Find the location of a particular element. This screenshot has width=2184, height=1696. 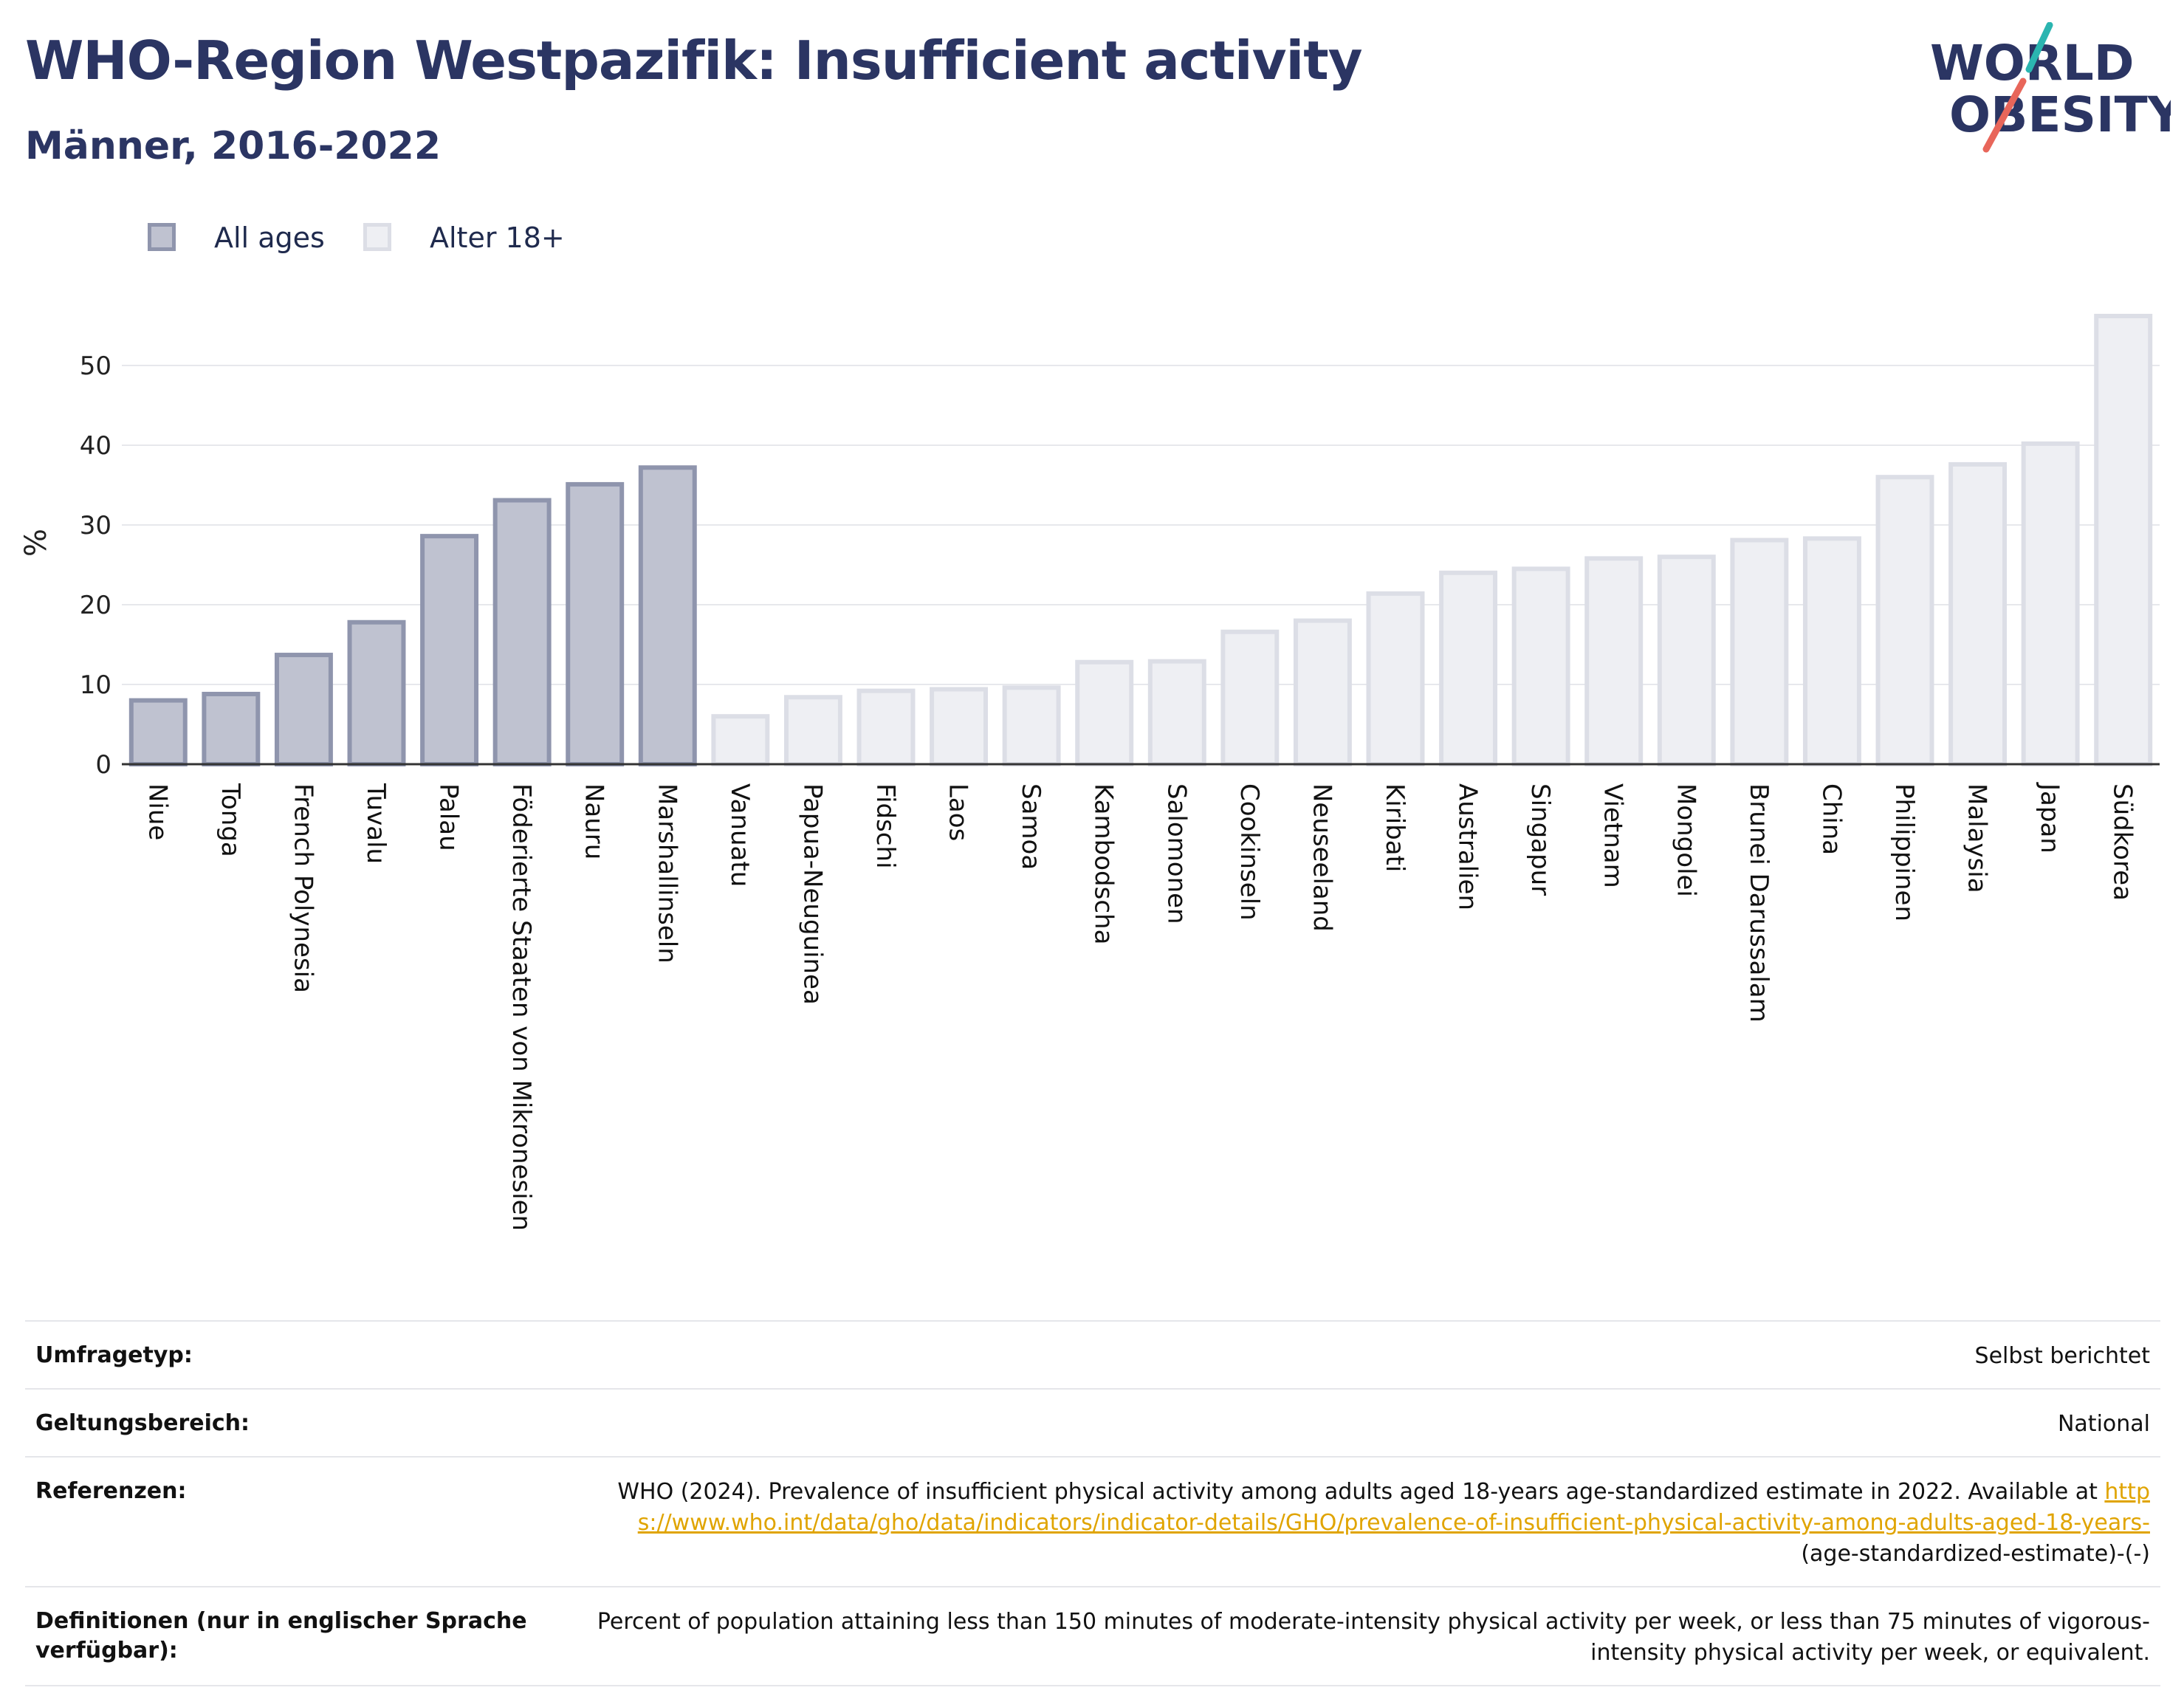

meta-row-coverage: Geltungsbereich: National is located at coordinates (1093, 1422).